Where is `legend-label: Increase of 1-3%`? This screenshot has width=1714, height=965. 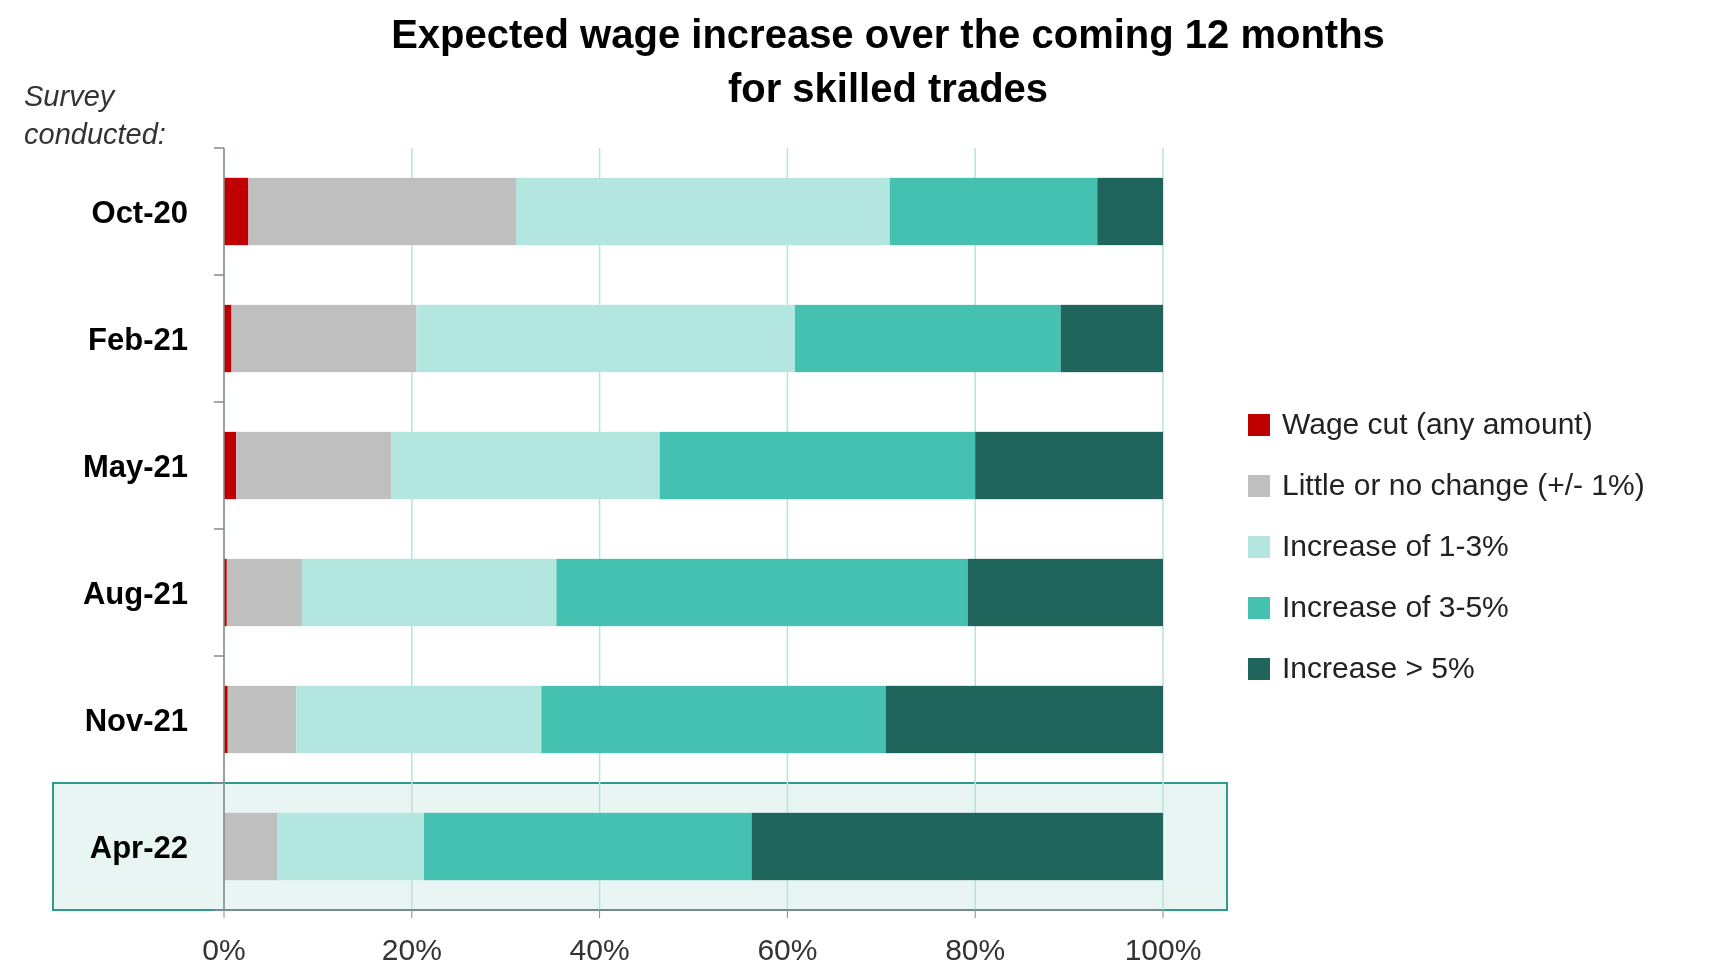
legend-label: Increase of 1-3% is located at coordinates (1395, 545).